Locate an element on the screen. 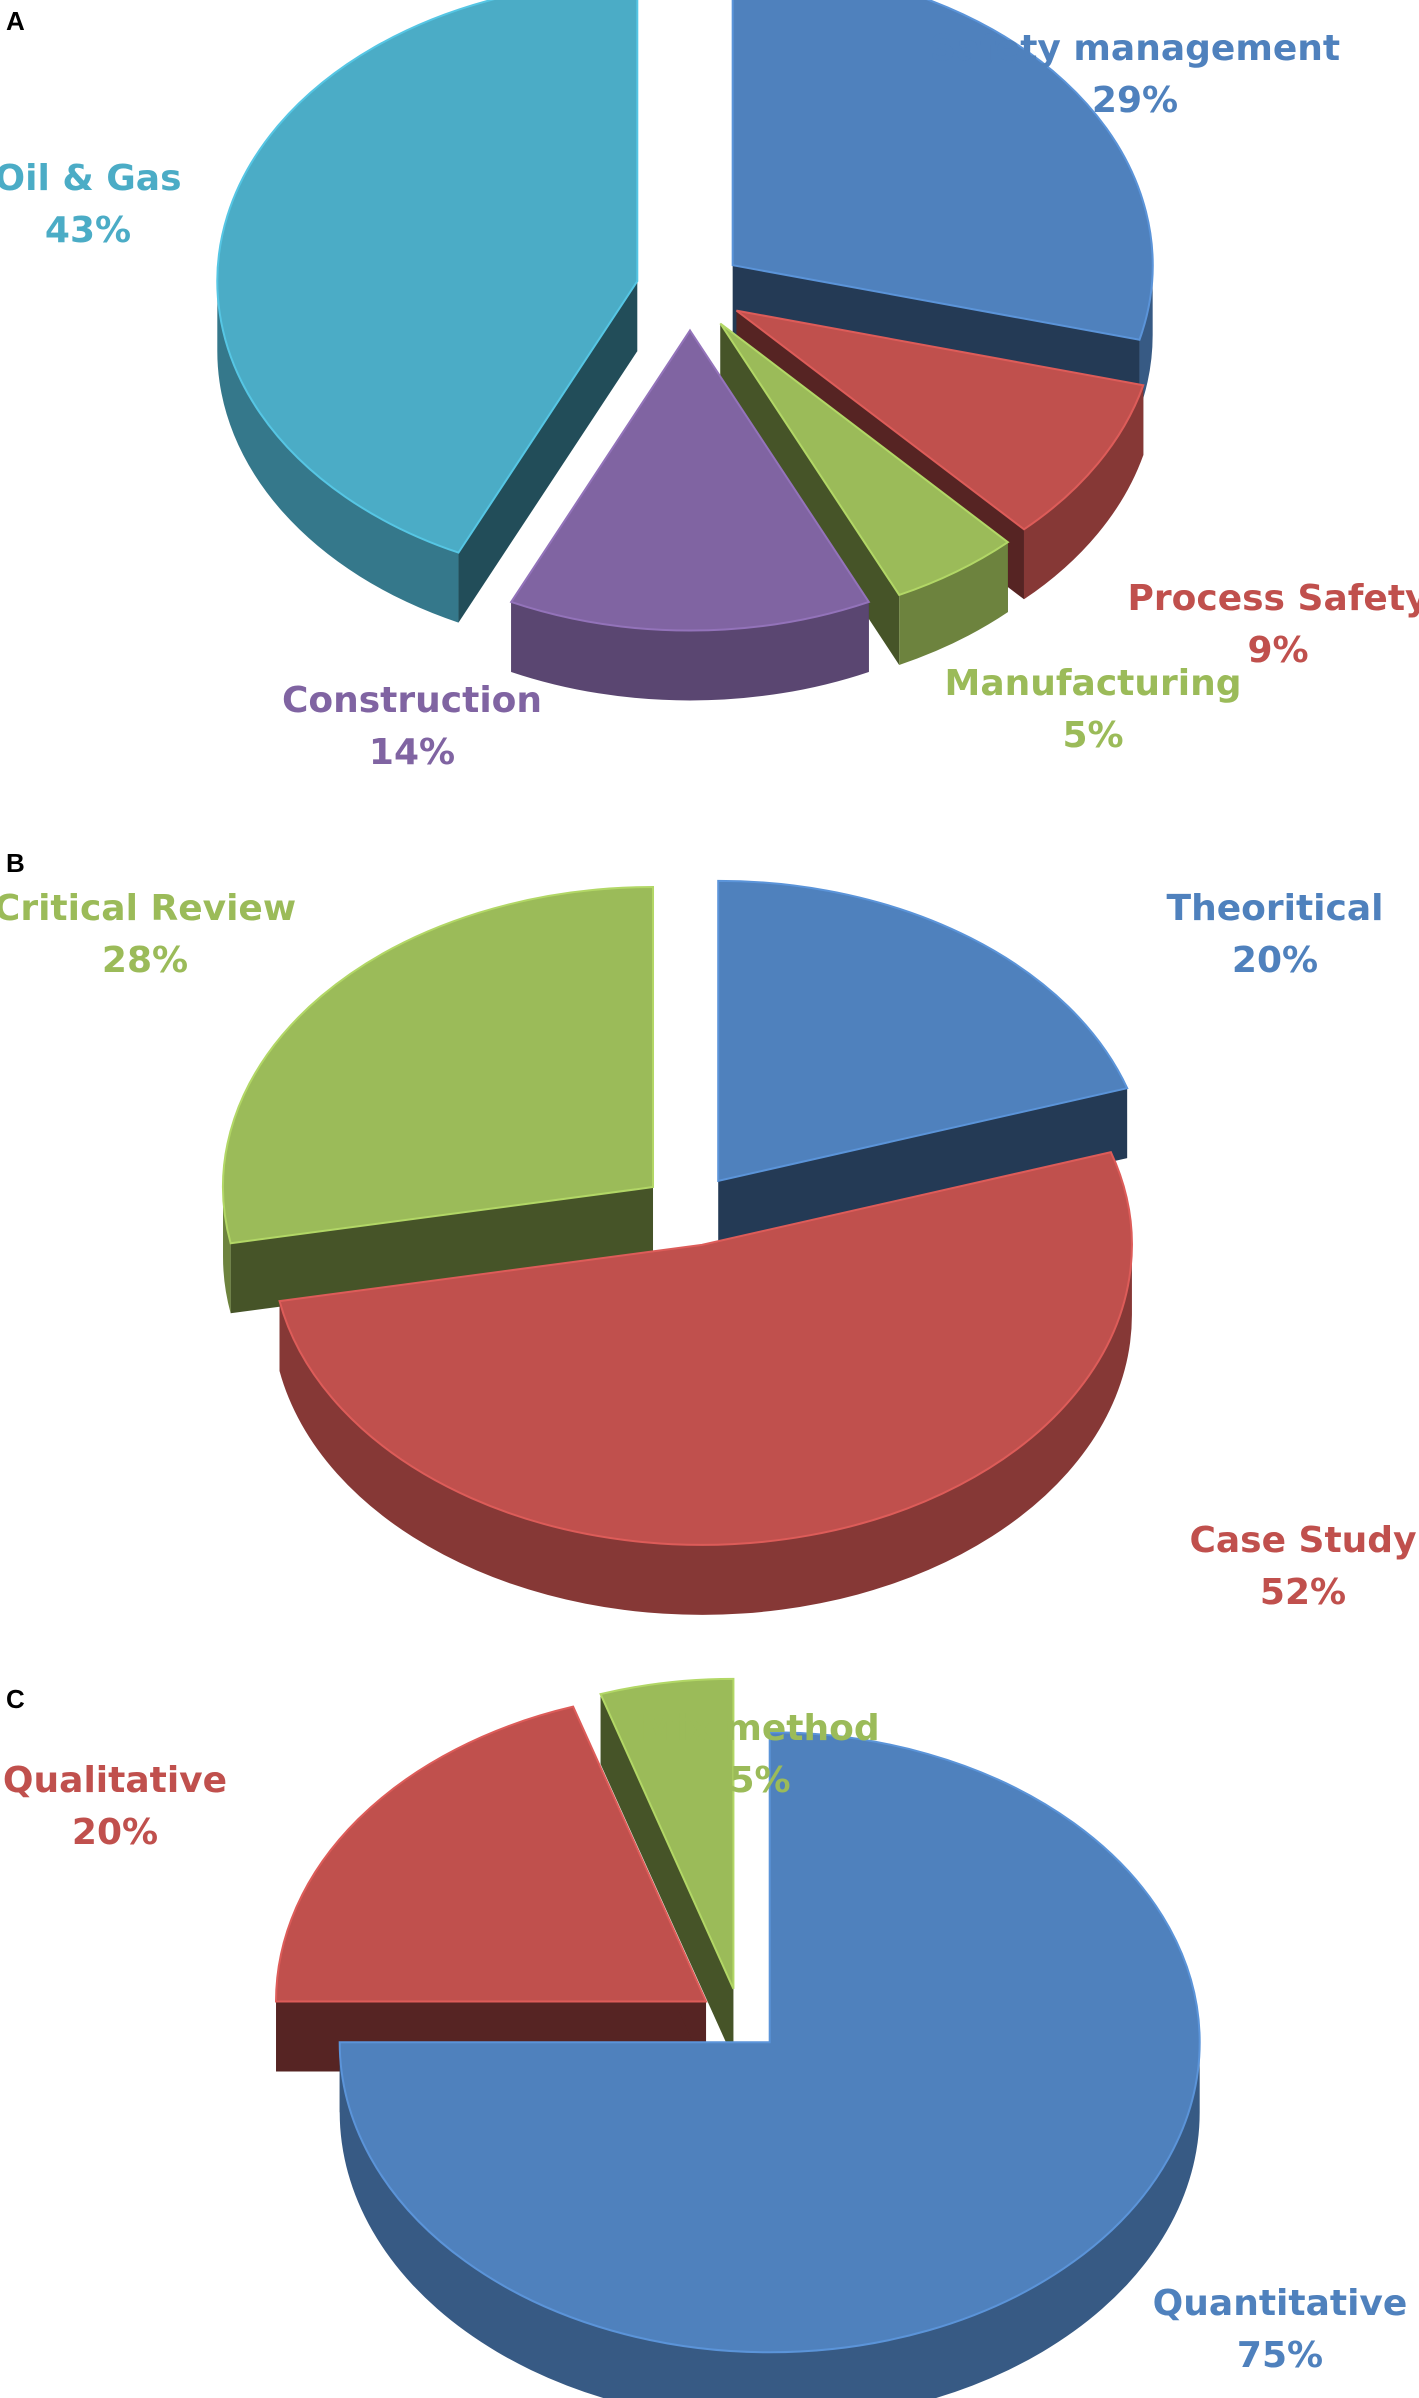 This screenshot has height=2398, width=1419. label-quantitative: Quantitative 75% is located at coordinates (1280, 2329).